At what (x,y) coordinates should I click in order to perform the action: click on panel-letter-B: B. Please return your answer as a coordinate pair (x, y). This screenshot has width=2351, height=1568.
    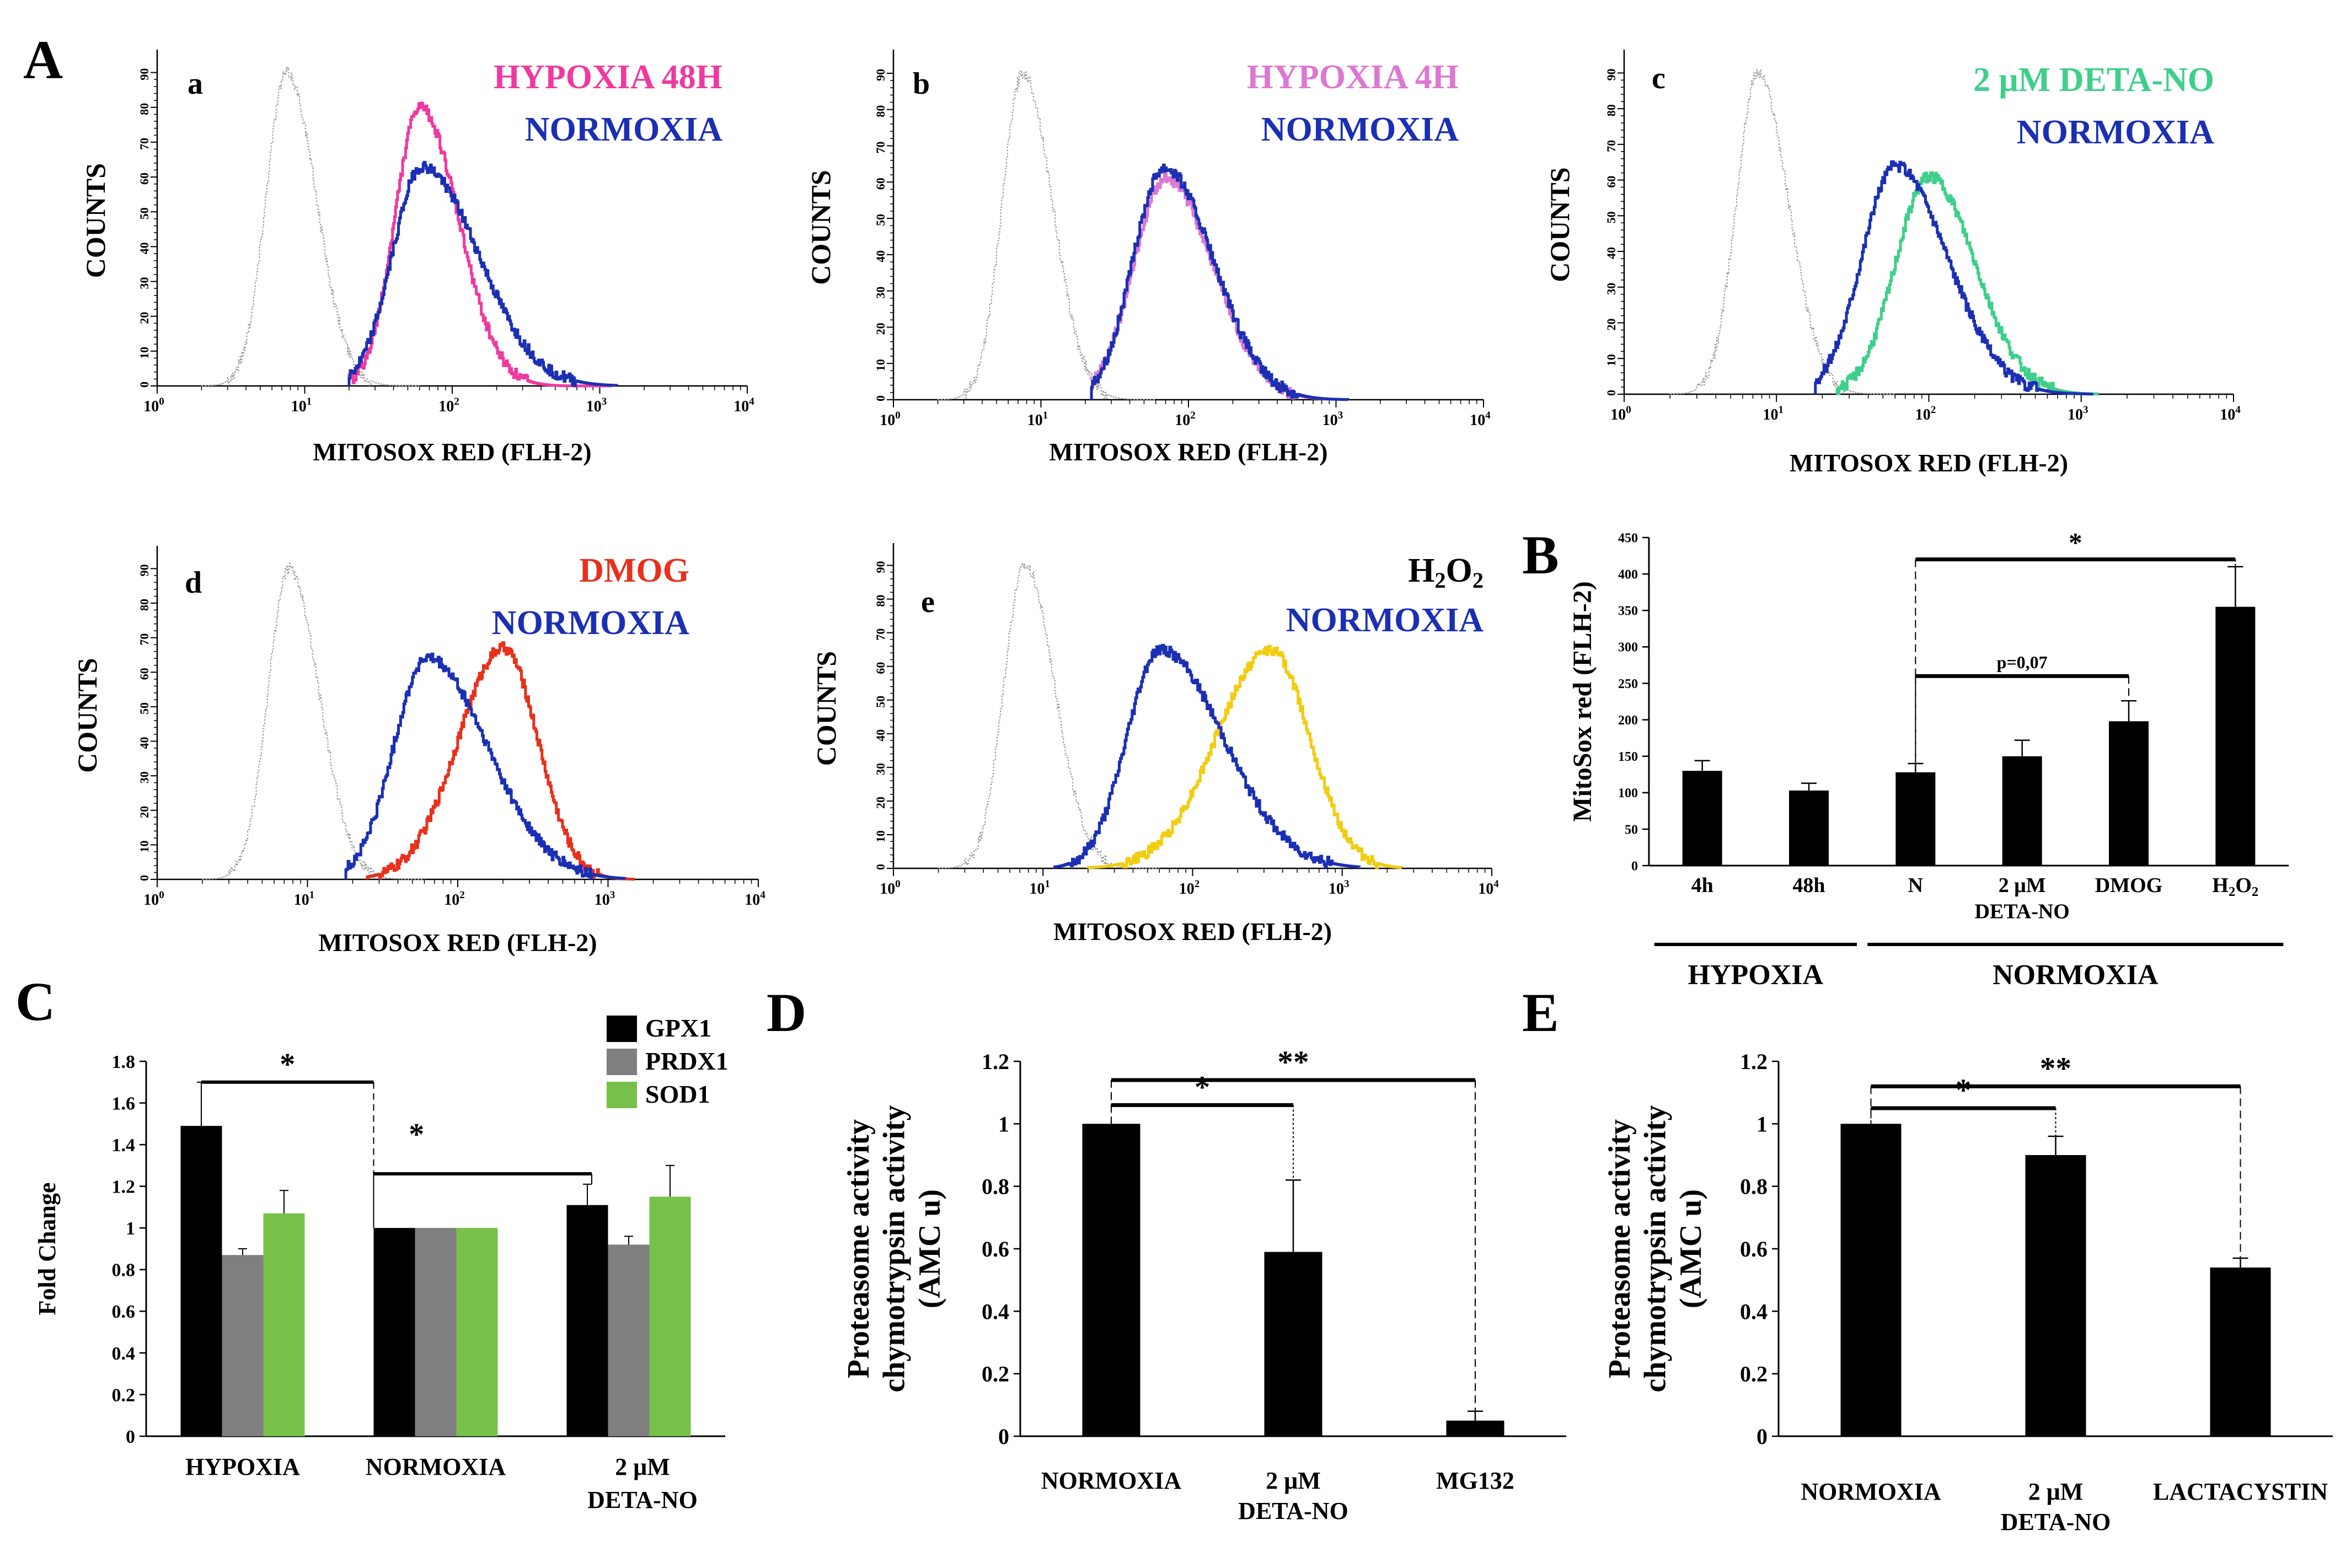
    Looking at the image, I should click on (1540, 555).